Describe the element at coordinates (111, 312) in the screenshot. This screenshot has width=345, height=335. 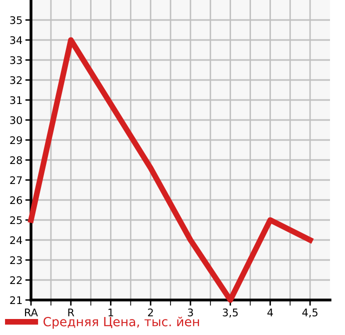
I see `x-tick-label: 1` at that location.